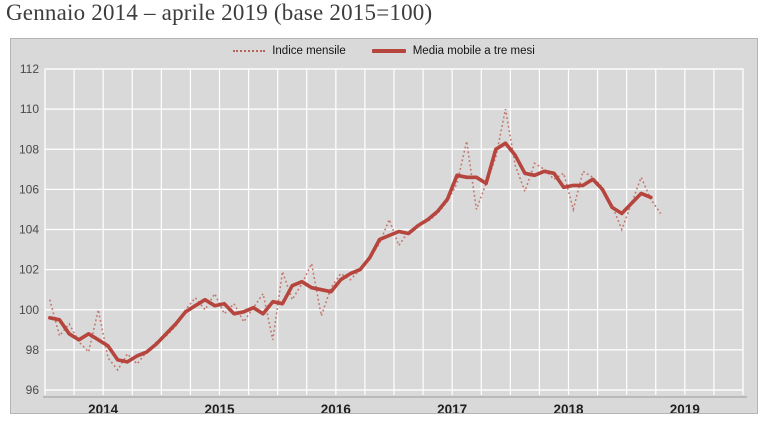 The height and width of the screenshot is (422, 768). Describe the element at coordinates (29, 189) in the screenshot. I see `y-axis-tick-label: 106` at that location.